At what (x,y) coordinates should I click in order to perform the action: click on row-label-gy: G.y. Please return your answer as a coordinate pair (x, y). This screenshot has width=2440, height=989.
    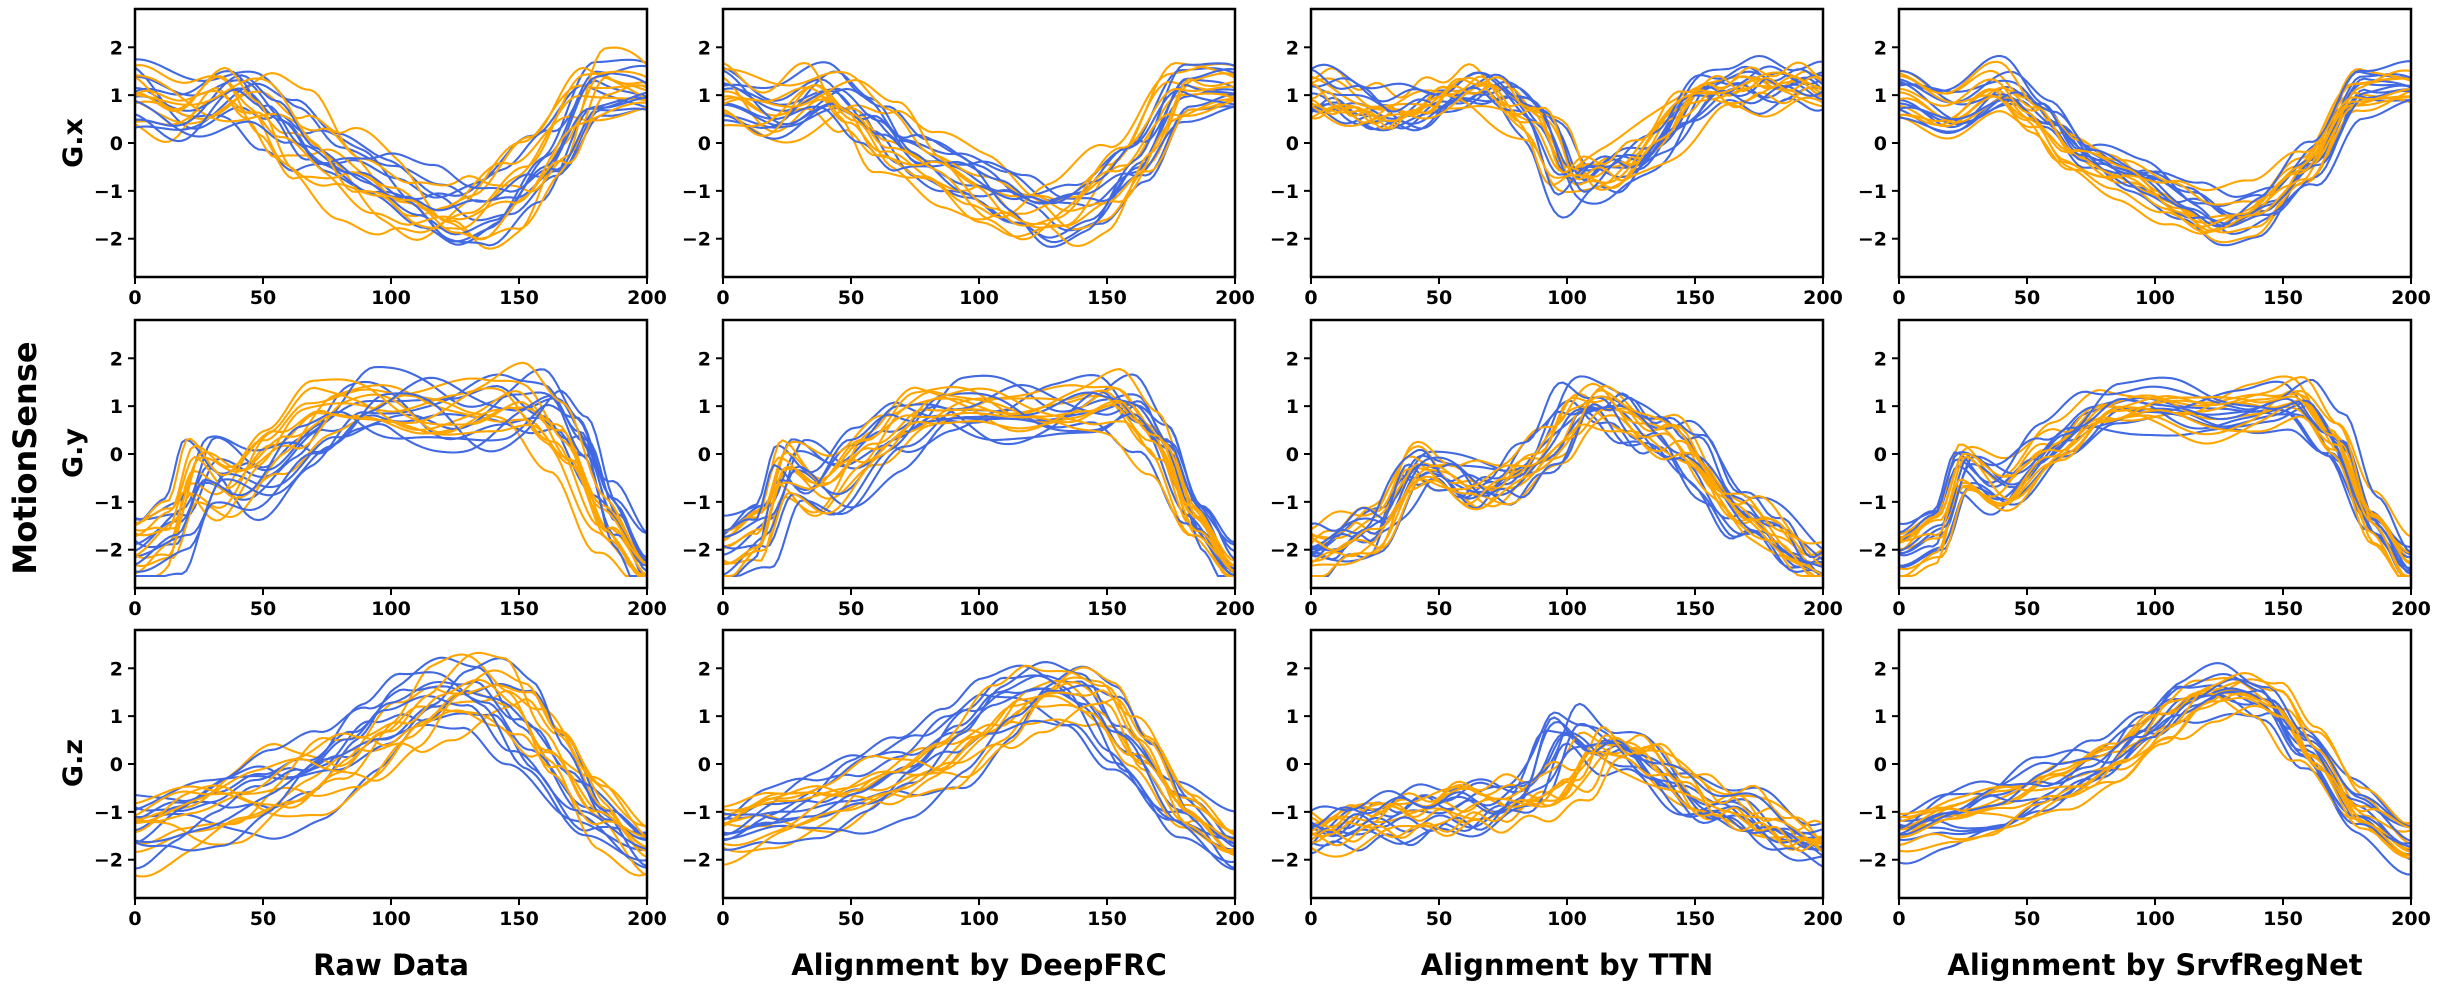
    Looking at the image, I should click on (73, 453).